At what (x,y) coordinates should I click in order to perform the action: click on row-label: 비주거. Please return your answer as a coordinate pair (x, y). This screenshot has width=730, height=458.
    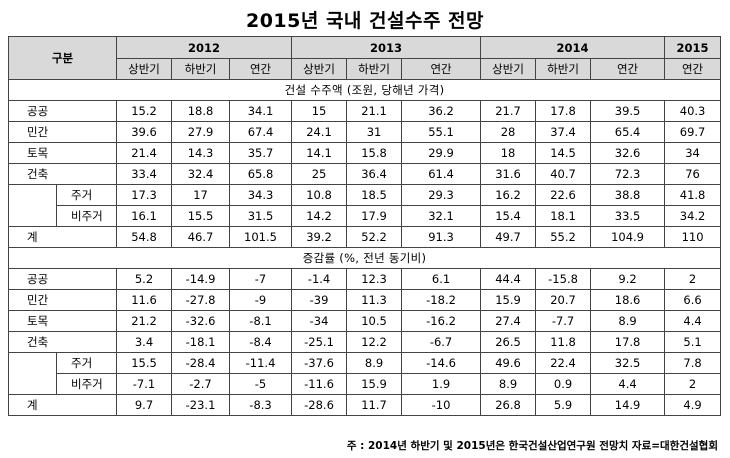
    Looking at the image, I should click on (86, 216).